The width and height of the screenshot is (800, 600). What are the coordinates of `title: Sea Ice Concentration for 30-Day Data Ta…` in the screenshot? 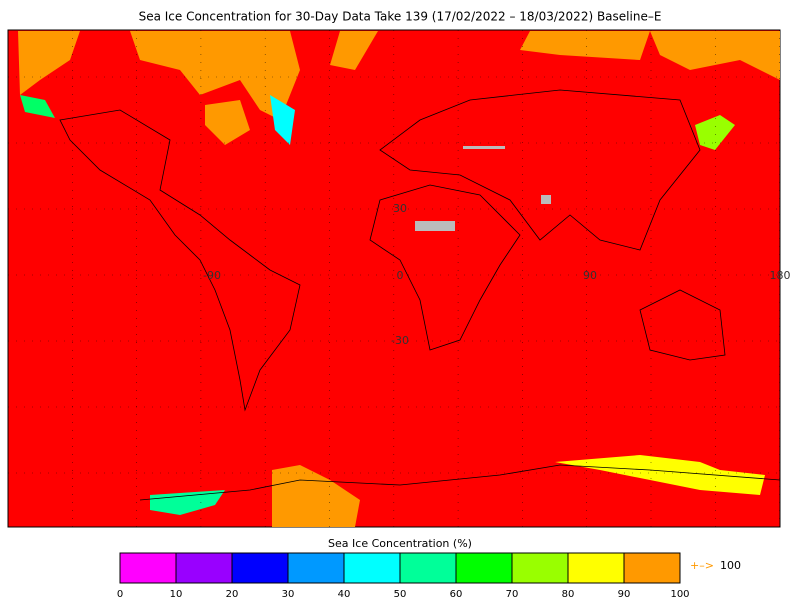 It's located at (400, 17).